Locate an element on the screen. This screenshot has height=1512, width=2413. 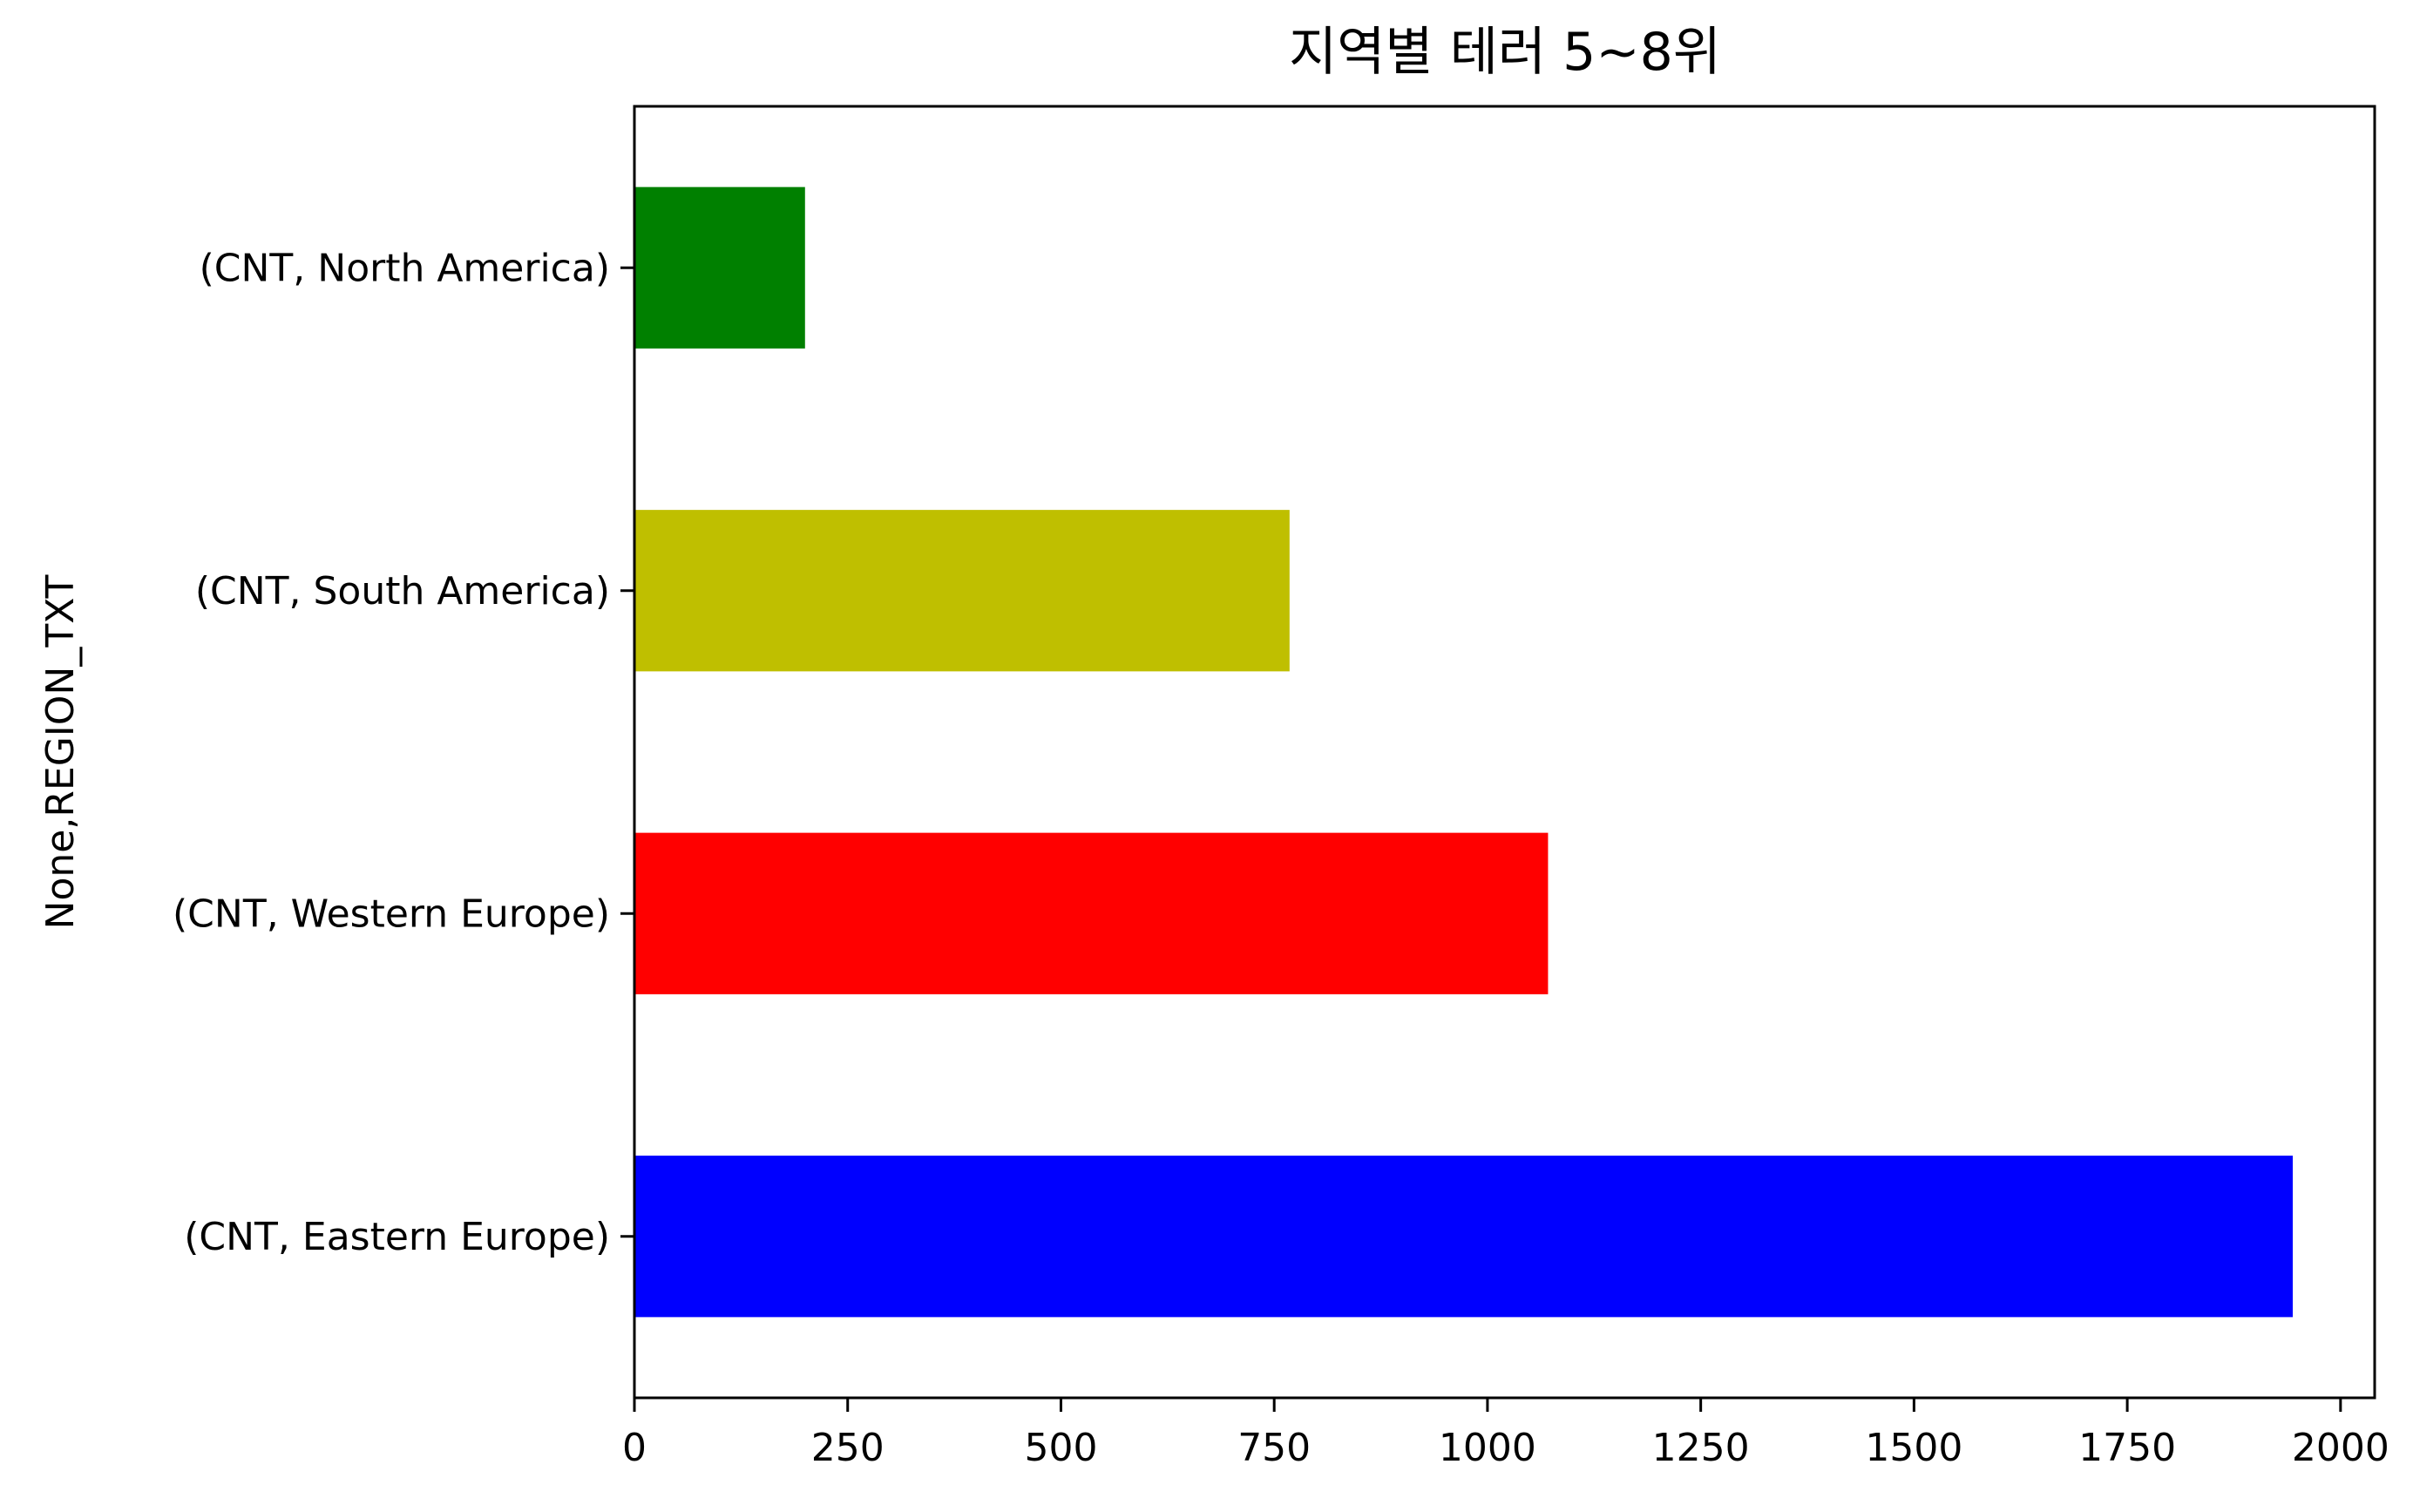
y-axis-label: None,REGION_TXT is located at coordinates (61, 751).